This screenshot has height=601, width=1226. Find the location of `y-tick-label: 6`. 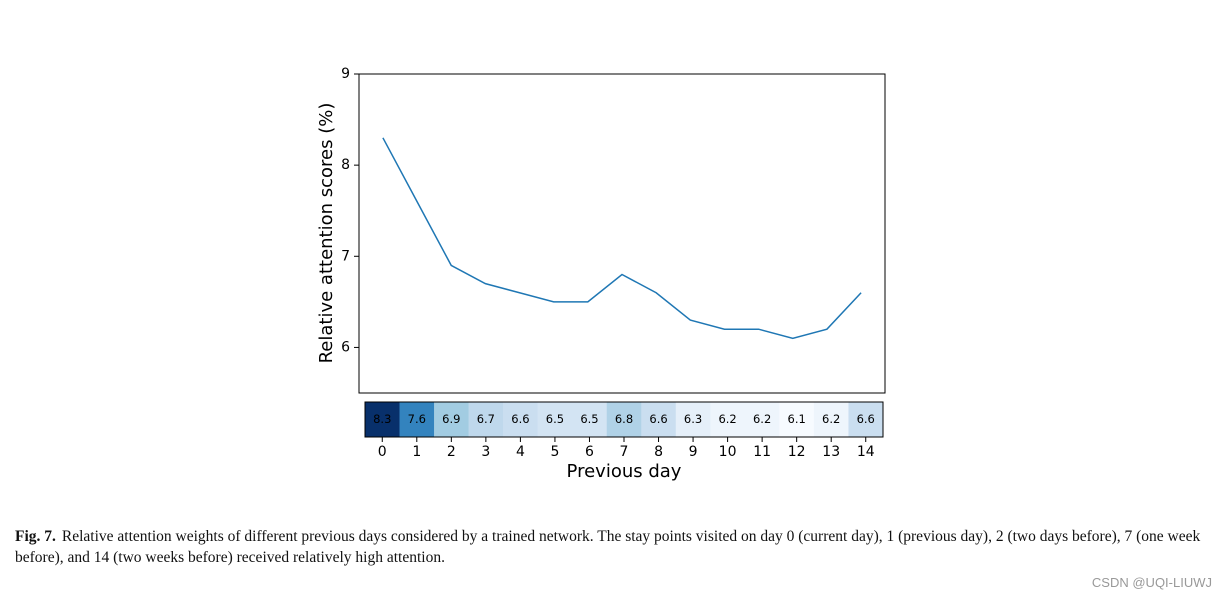

y-tick-label: 6 is located at coordinates (345, 347).